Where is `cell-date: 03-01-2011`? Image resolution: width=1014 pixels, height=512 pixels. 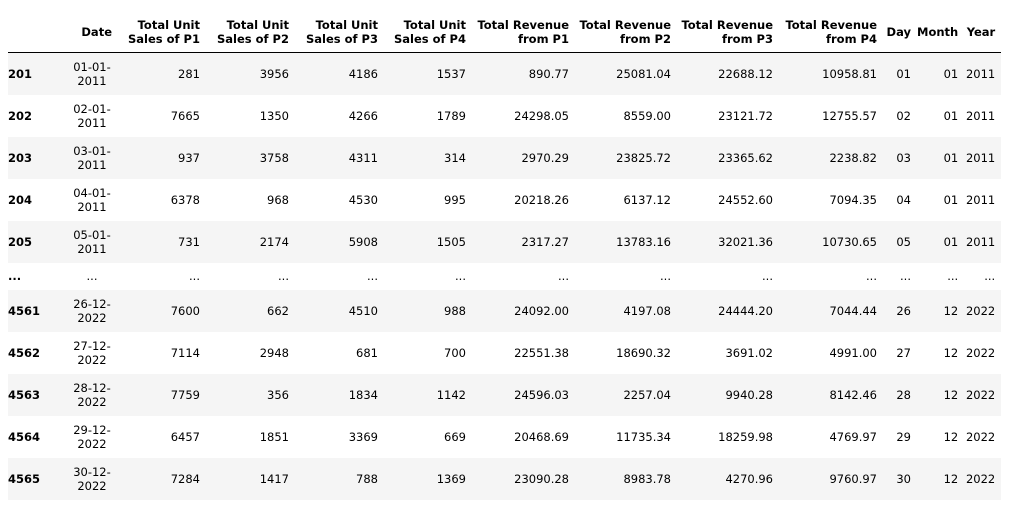
cell-date: 03-01-2011 is located at coordinates (85, 158).